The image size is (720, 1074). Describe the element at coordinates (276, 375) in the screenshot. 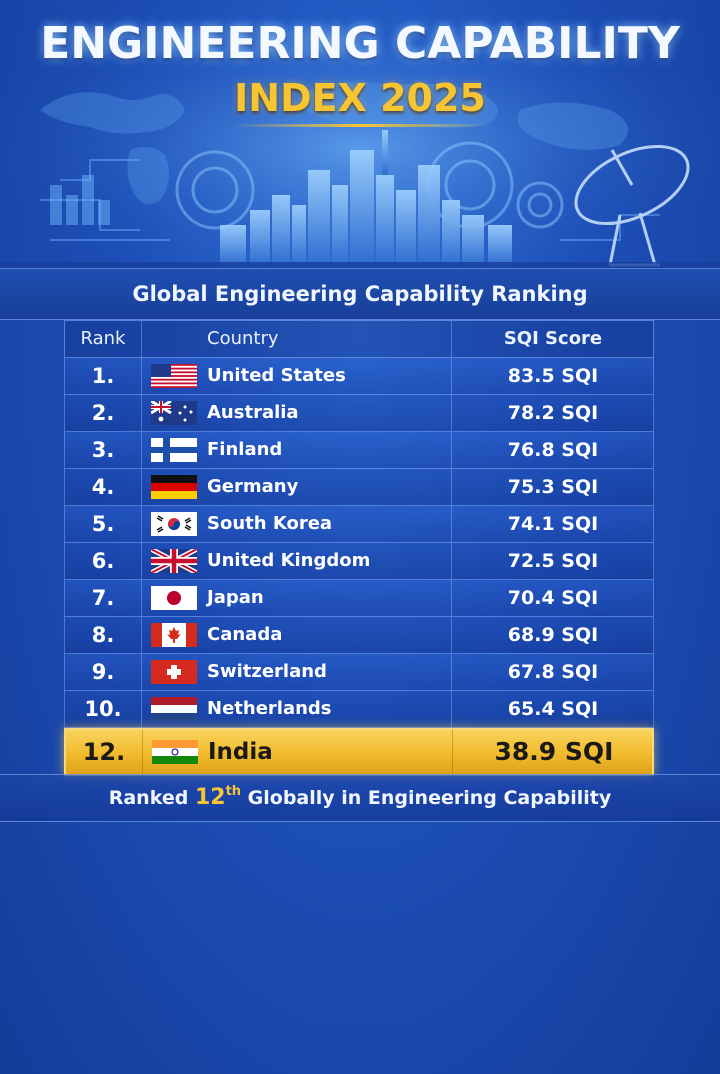

I see `country-cell: United States` at that location.